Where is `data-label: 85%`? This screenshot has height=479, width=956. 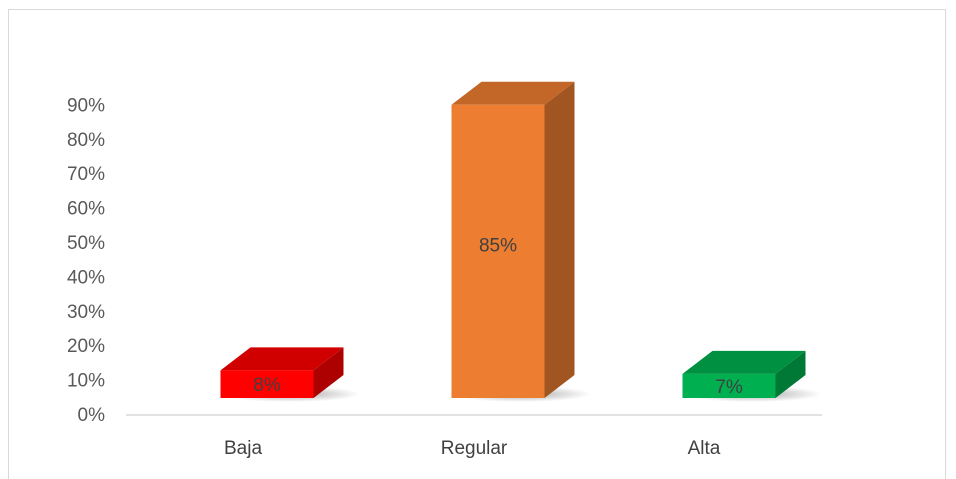 data-label: 85% is located at coordinates (498, 245).